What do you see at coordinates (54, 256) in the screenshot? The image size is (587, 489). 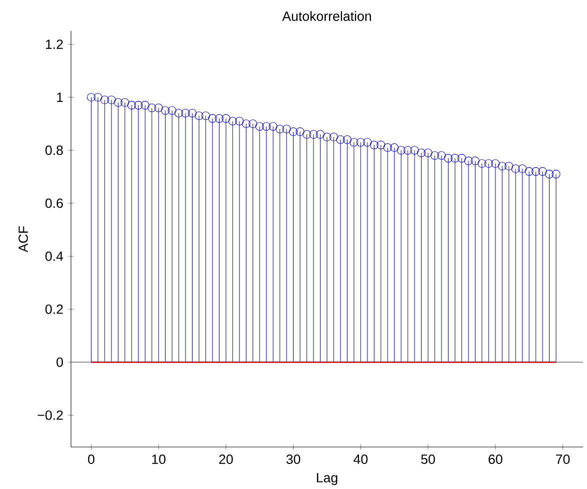 I see `y-tick-label: 0.4` at bounding box center [54, 256].